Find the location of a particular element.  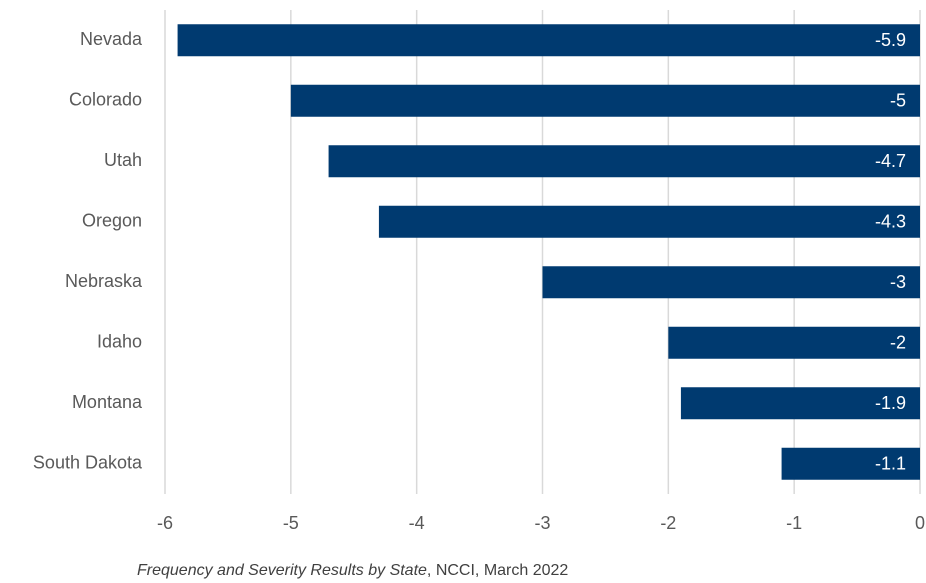

x-tick-label: -6 is located at coordinates (165, 523).